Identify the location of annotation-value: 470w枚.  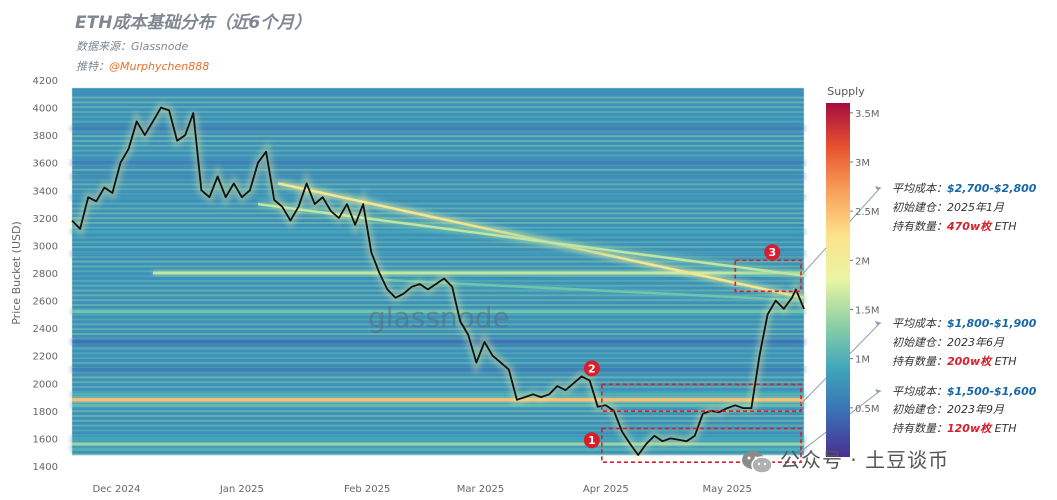
(969, 226).